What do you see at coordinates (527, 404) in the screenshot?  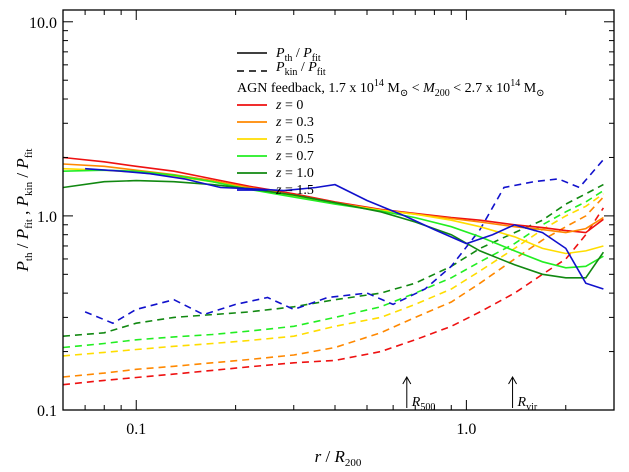 I see `annotation-label-1: Rvir` at bounding box center [527, 404].